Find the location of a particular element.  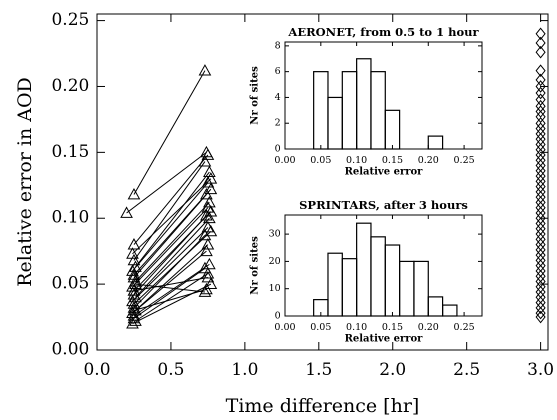

y-tick-label: 4 is located at coordinates (278, 97).